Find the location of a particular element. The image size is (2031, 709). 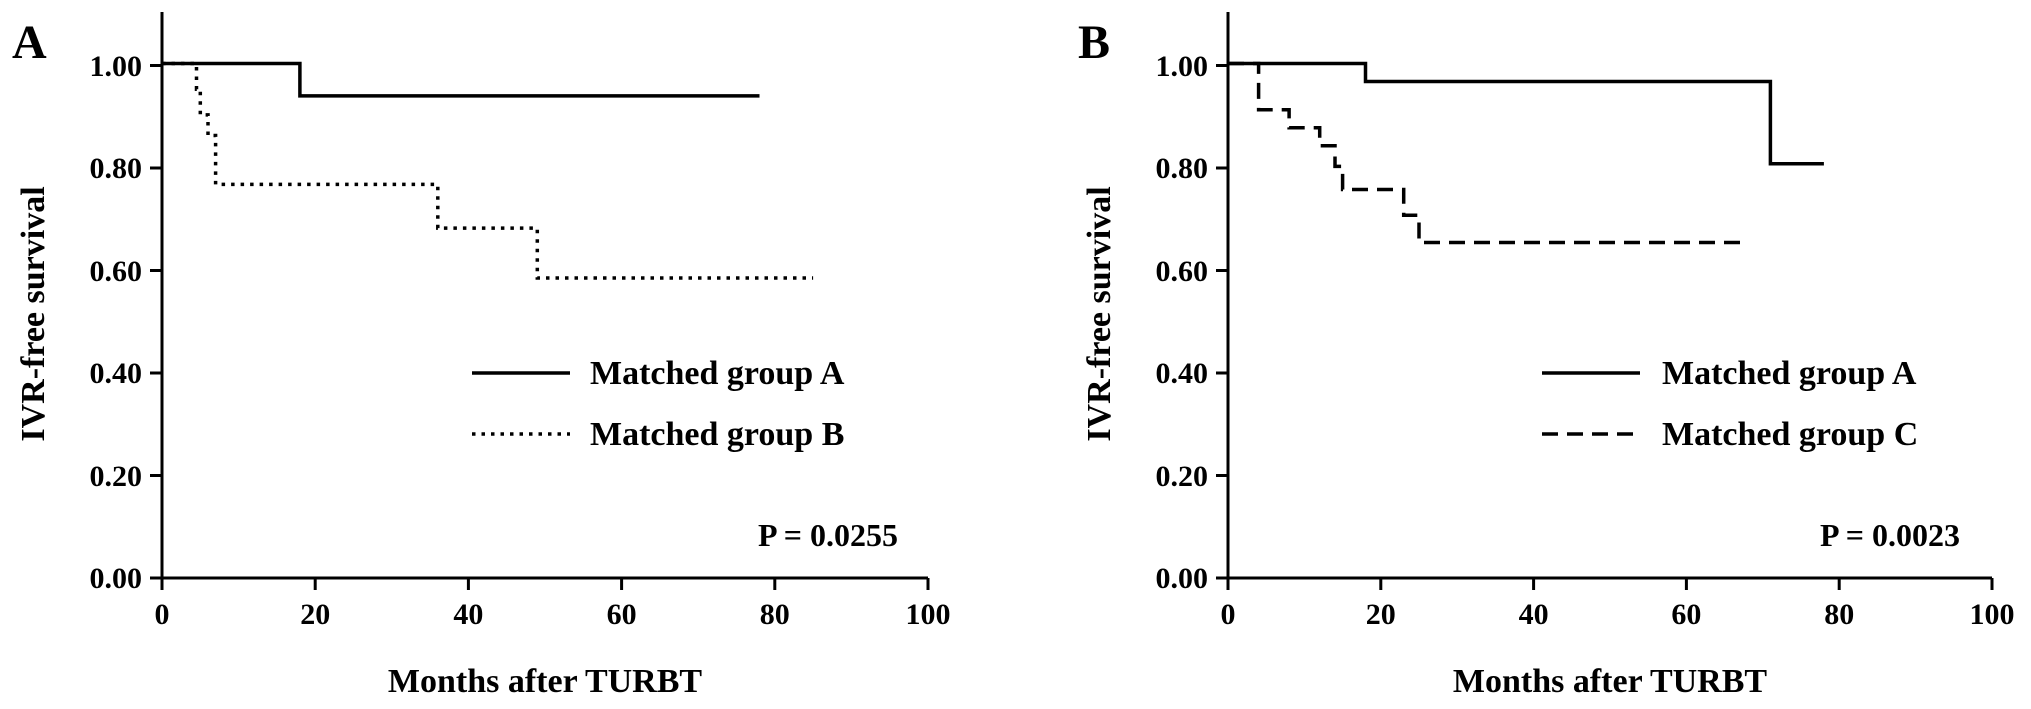

y-tick-group: 0.00 0.20 0.40 0.60 0.80 1.00 is located at coordinates (126, 322).